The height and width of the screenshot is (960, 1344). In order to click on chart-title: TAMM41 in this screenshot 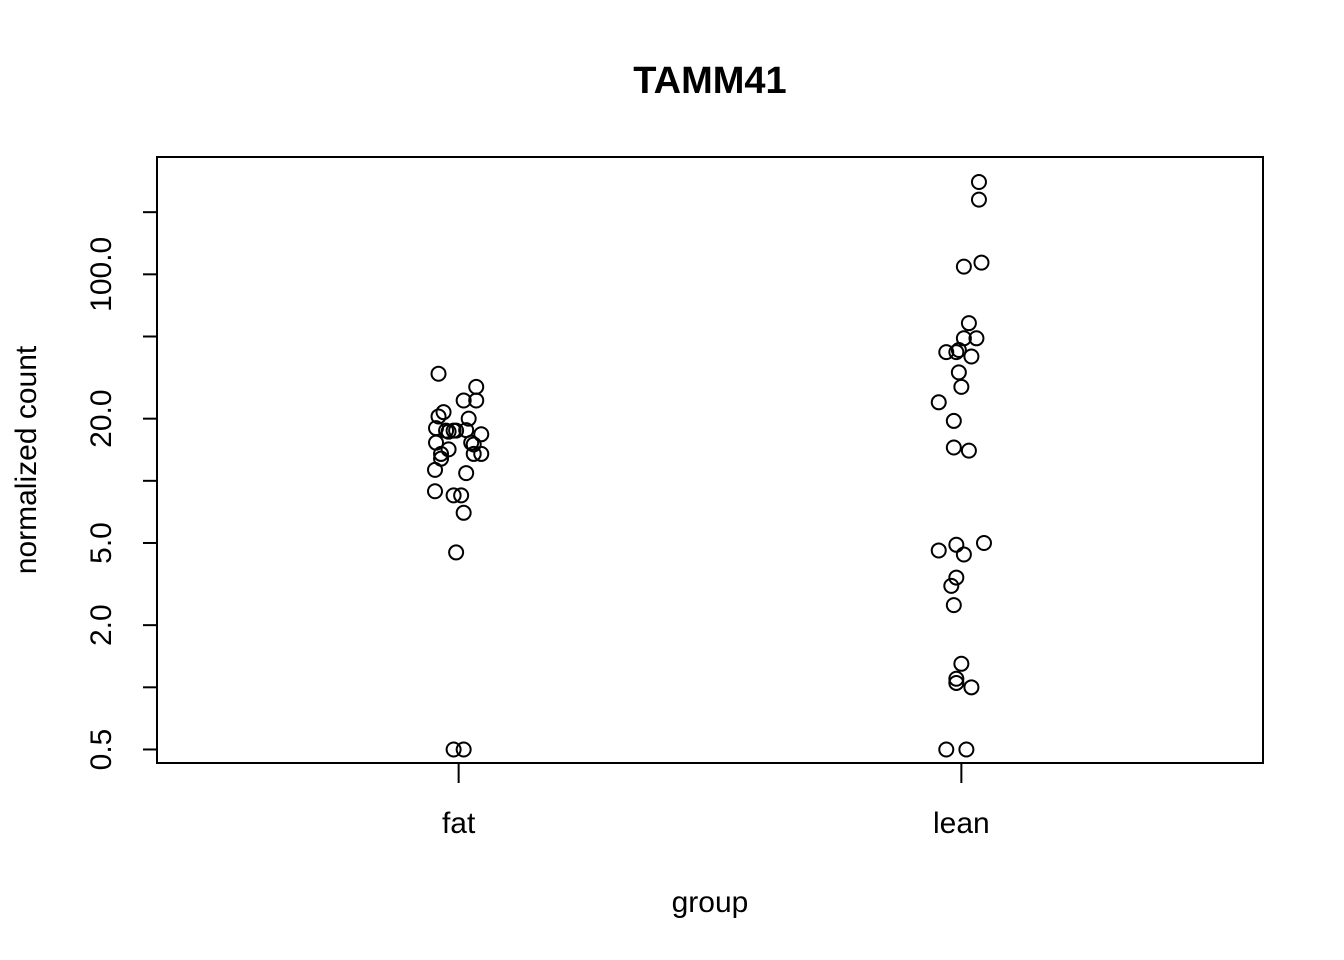, I will do `click(709, 81)`.